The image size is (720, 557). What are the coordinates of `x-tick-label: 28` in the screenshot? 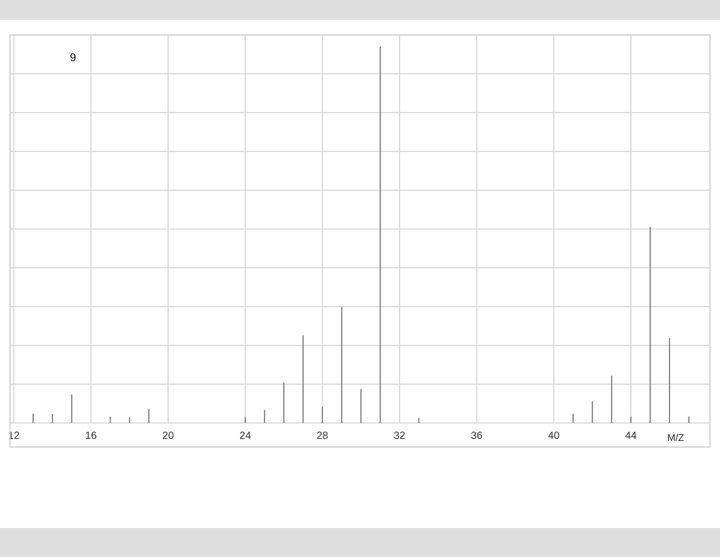 It's located at (322, 435).